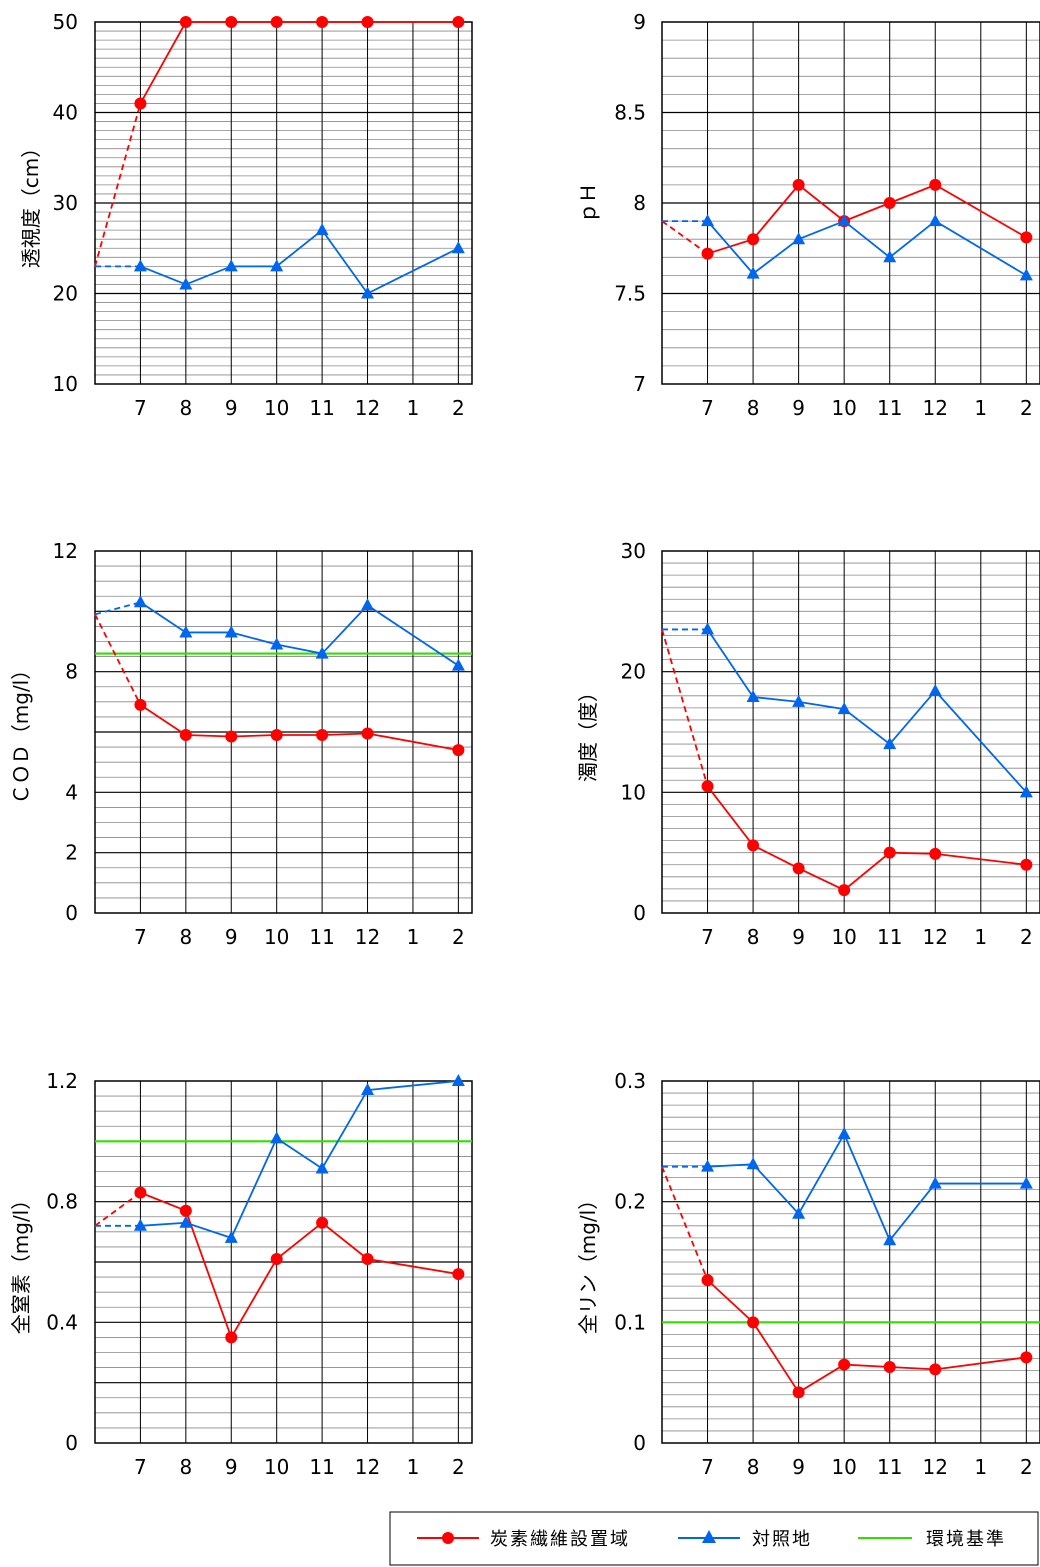  I want to click on legend-series1-label: 炭素繊維設置域, so click(560, 1539).